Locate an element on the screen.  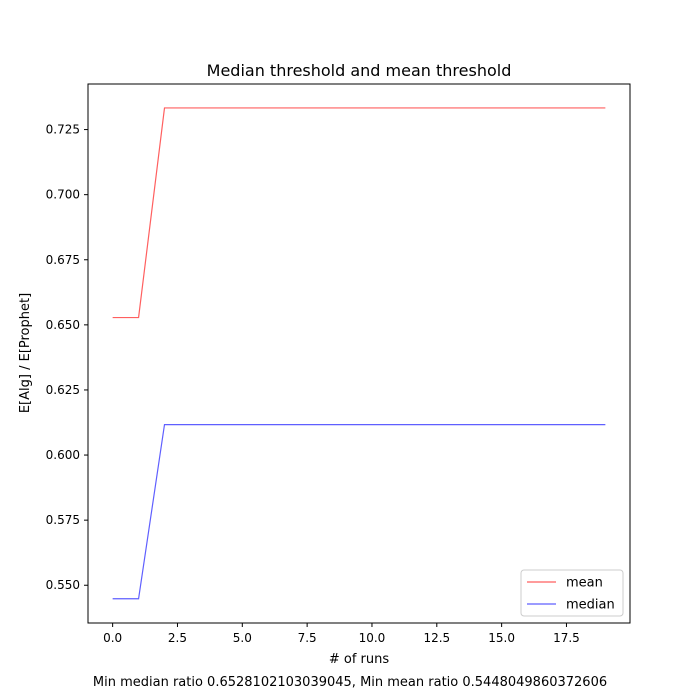
legend: mean median is located at coordinates (572, 593).